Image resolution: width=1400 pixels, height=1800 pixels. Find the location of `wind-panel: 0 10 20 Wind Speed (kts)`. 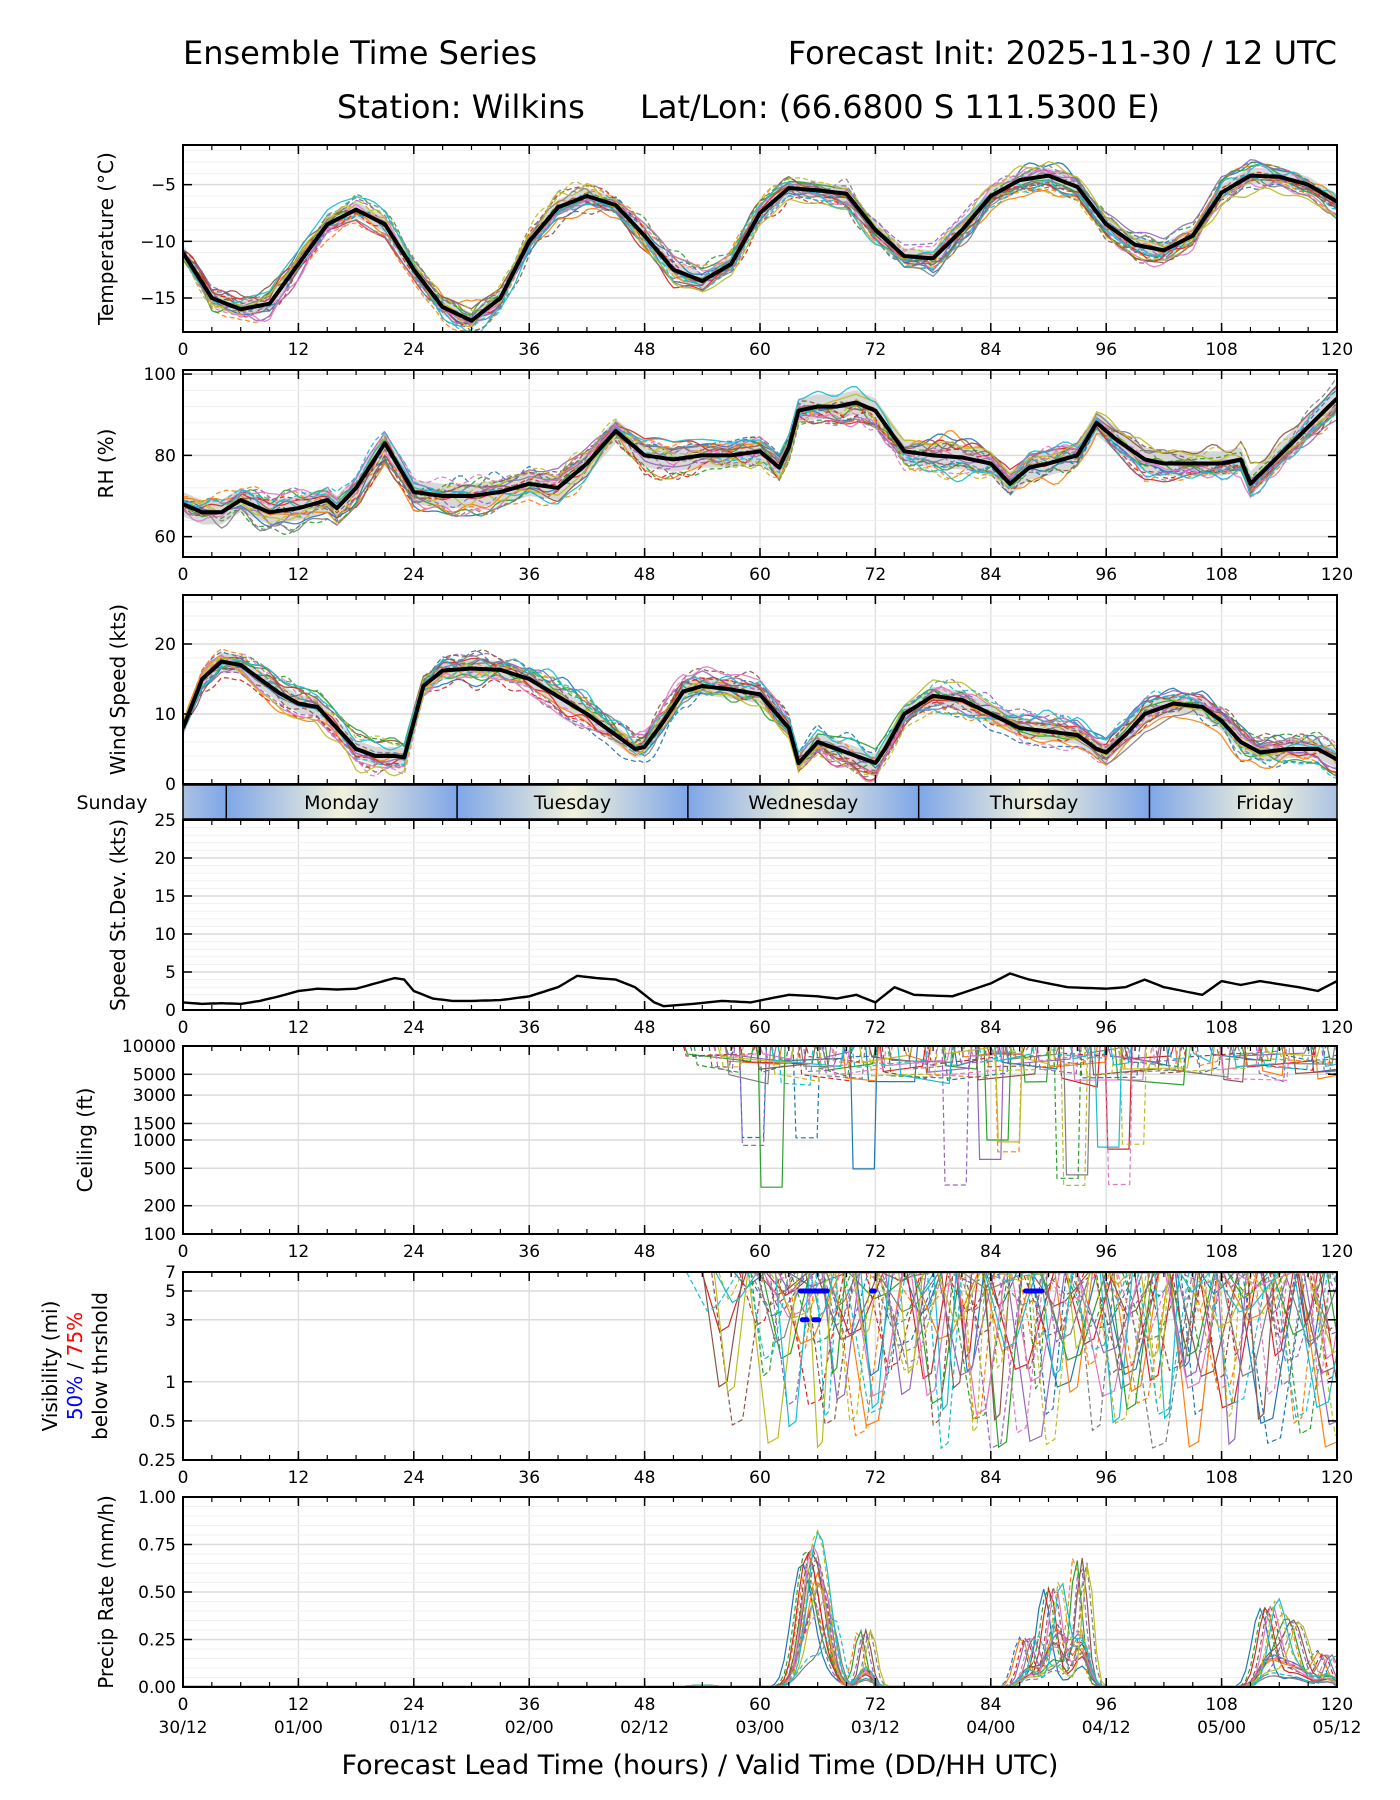

wind-panel: 0 10 20 Wind Speed (kts) is located at coordinates (722, 694).